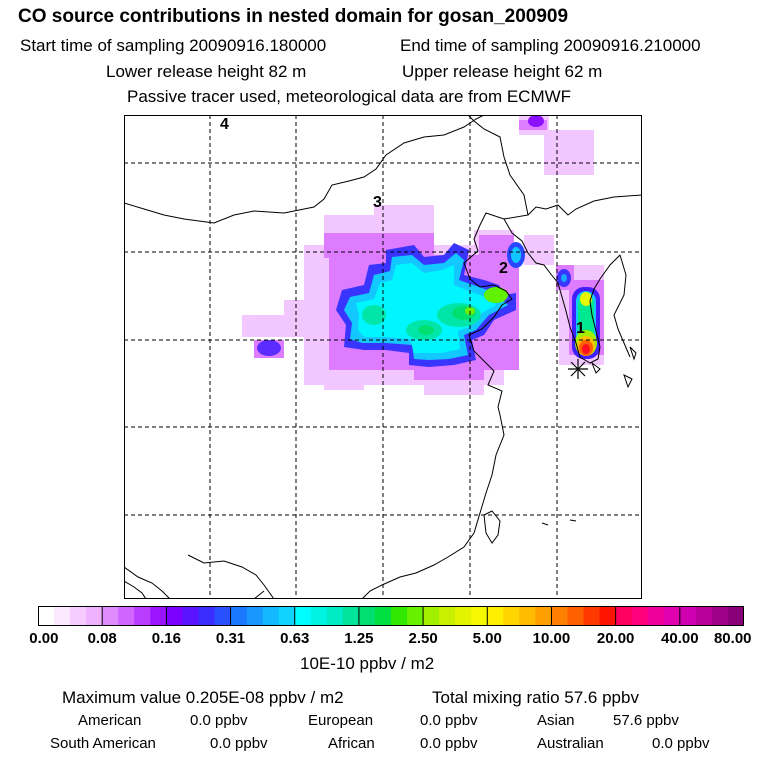 The height and width of the screenshot is (768, 768). Describe the element at coordinates (681, 743) in the screenshot. I see `contrib-value-australian: 0.0 ppbv` at that location.